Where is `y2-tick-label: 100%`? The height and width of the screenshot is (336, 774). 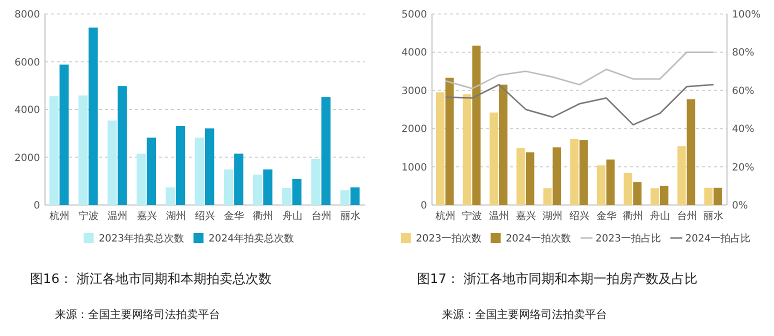
y2-tick-label: 100% is located at coordinates (746, 15).